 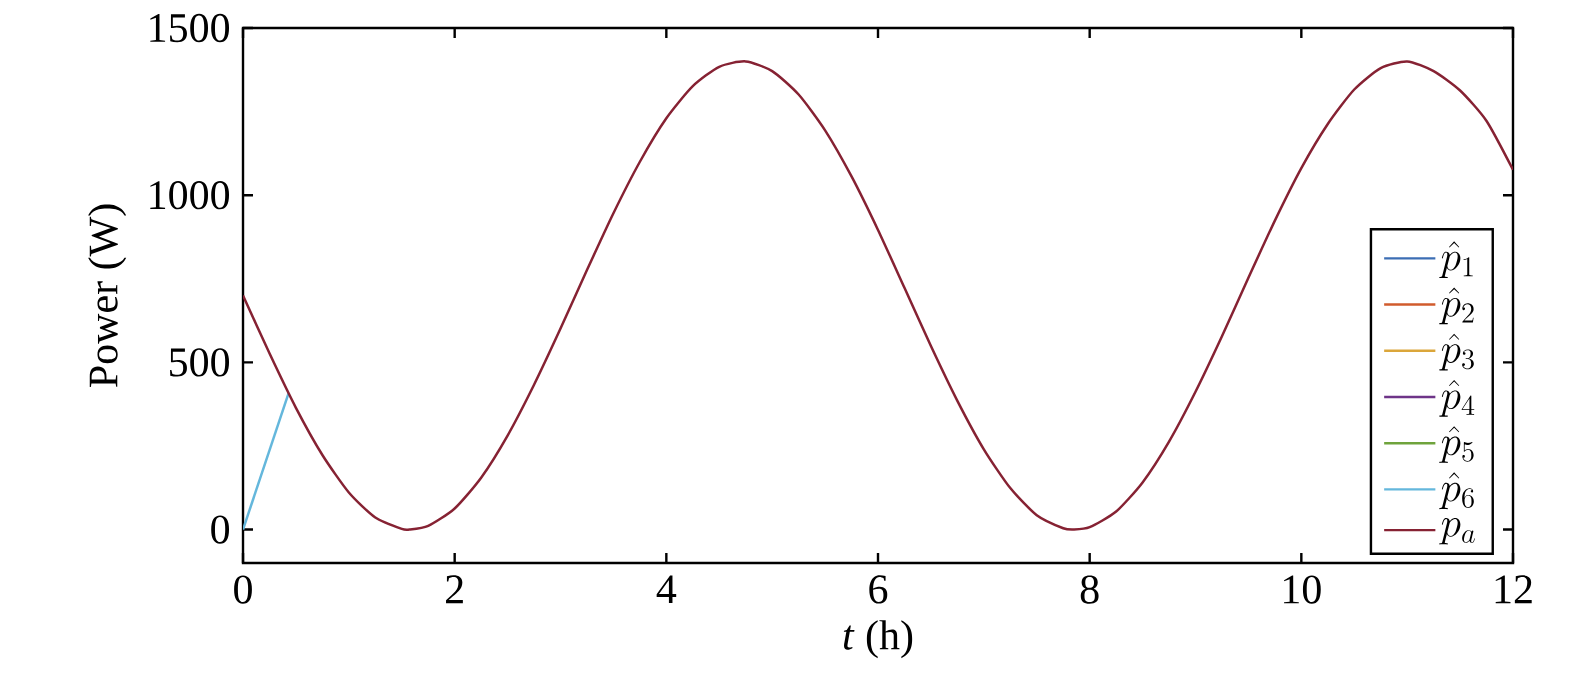 What do you see at coordinates (1456, 444) in the screenshot?
I see `legend-label: $\hat{p}_5$` at bounding box center [1456, 444].